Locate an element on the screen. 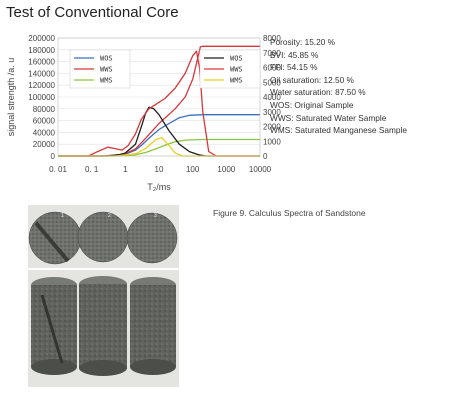 The image size is (450, 400). wws-definition: WWS: Saturated Water Sample is located at coordinates (328, 117).